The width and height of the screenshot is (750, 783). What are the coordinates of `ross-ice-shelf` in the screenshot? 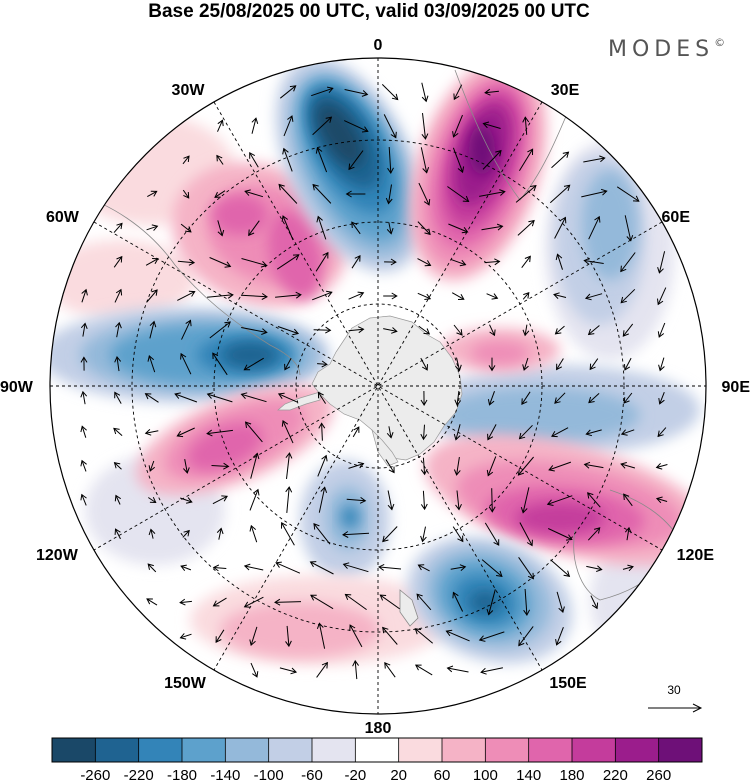 It's located at (385, 447).